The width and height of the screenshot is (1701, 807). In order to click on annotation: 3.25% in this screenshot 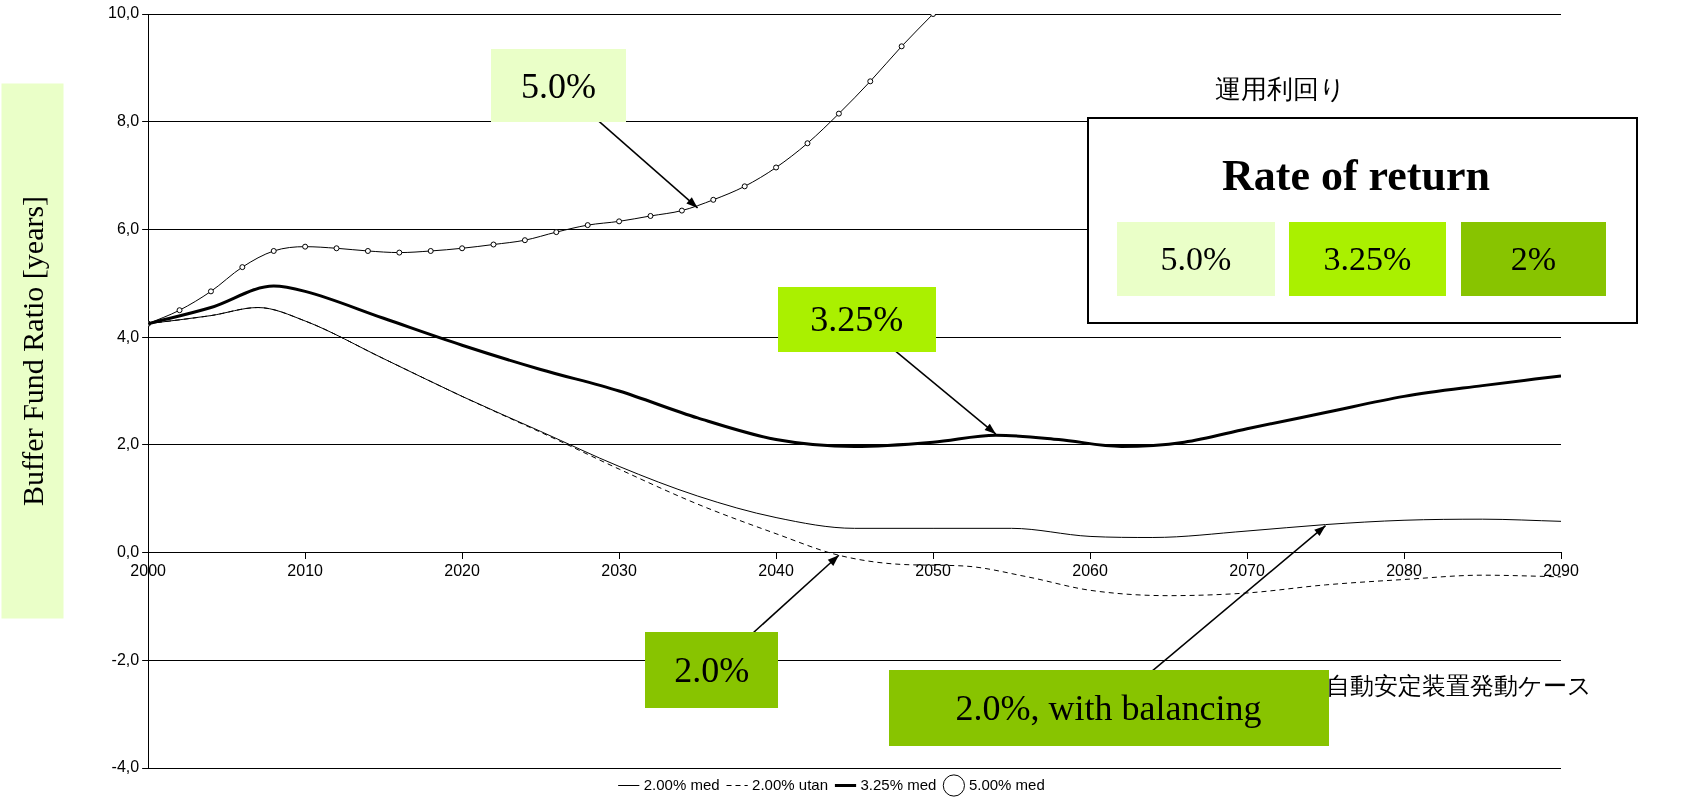, I will do `click(1367, 259)`.